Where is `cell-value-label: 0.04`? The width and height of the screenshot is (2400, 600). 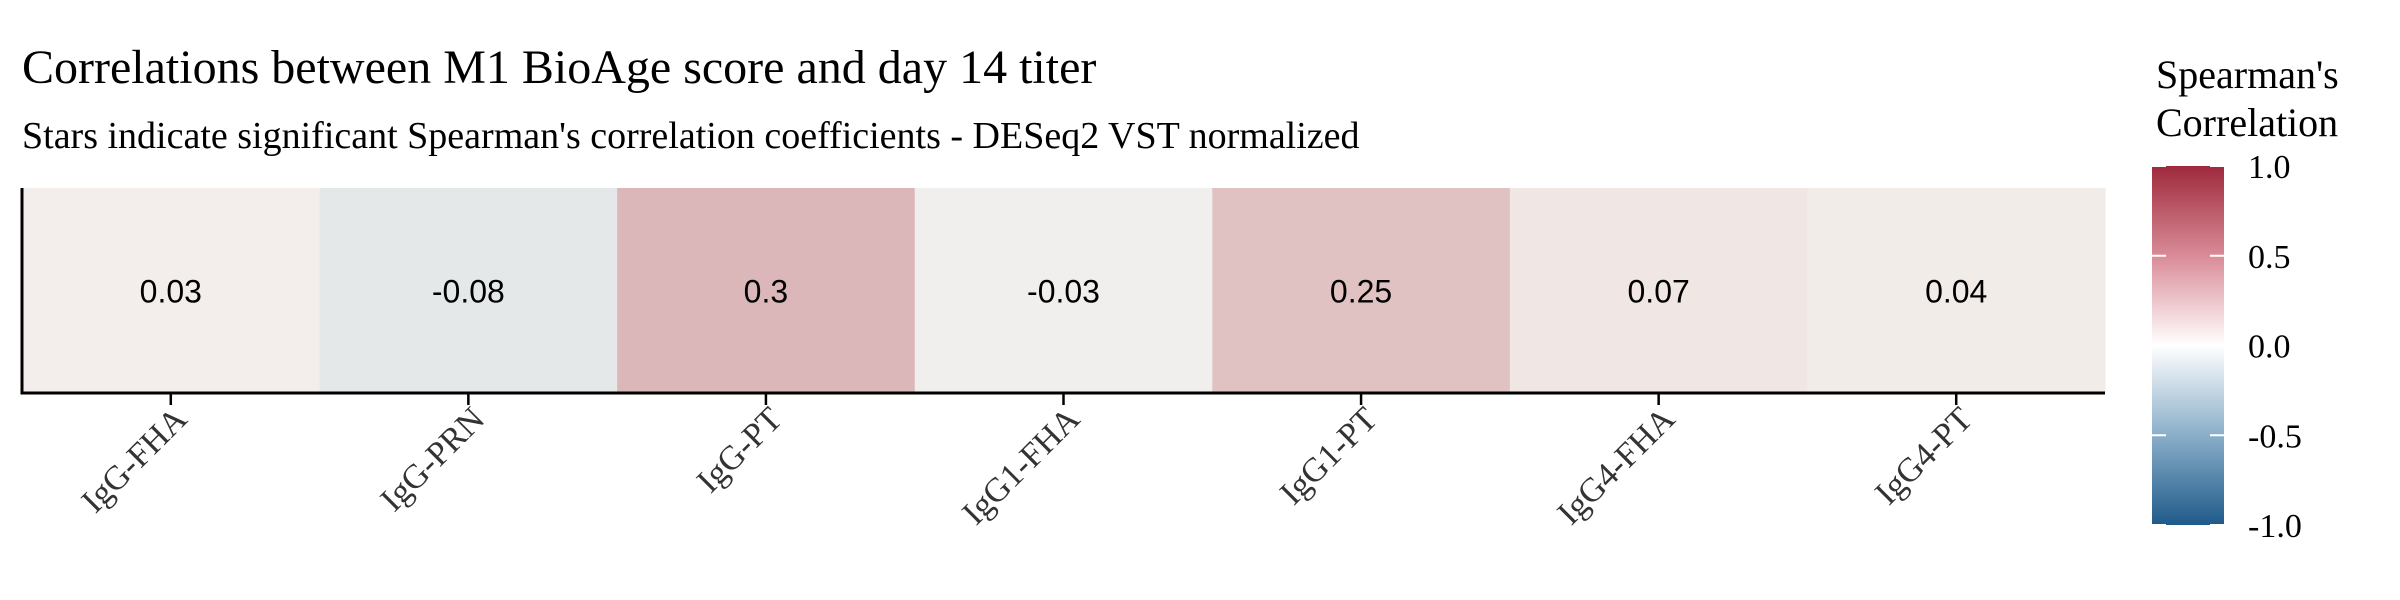 cell-value-label: 0.04 is located at coordinates (1956, 292).